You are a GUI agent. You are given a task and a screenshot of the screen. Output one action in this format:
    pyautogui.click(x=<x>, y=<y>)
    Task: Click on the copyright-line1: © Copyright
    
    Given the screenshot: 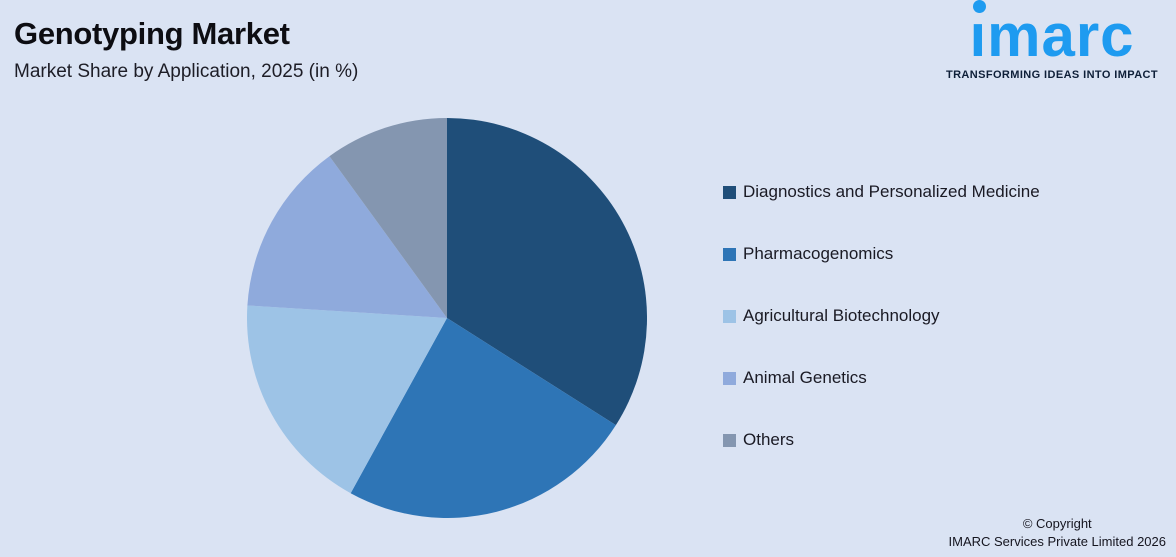 What is the action you would take?
    pyautogui.click(x=1057, y=523)
    